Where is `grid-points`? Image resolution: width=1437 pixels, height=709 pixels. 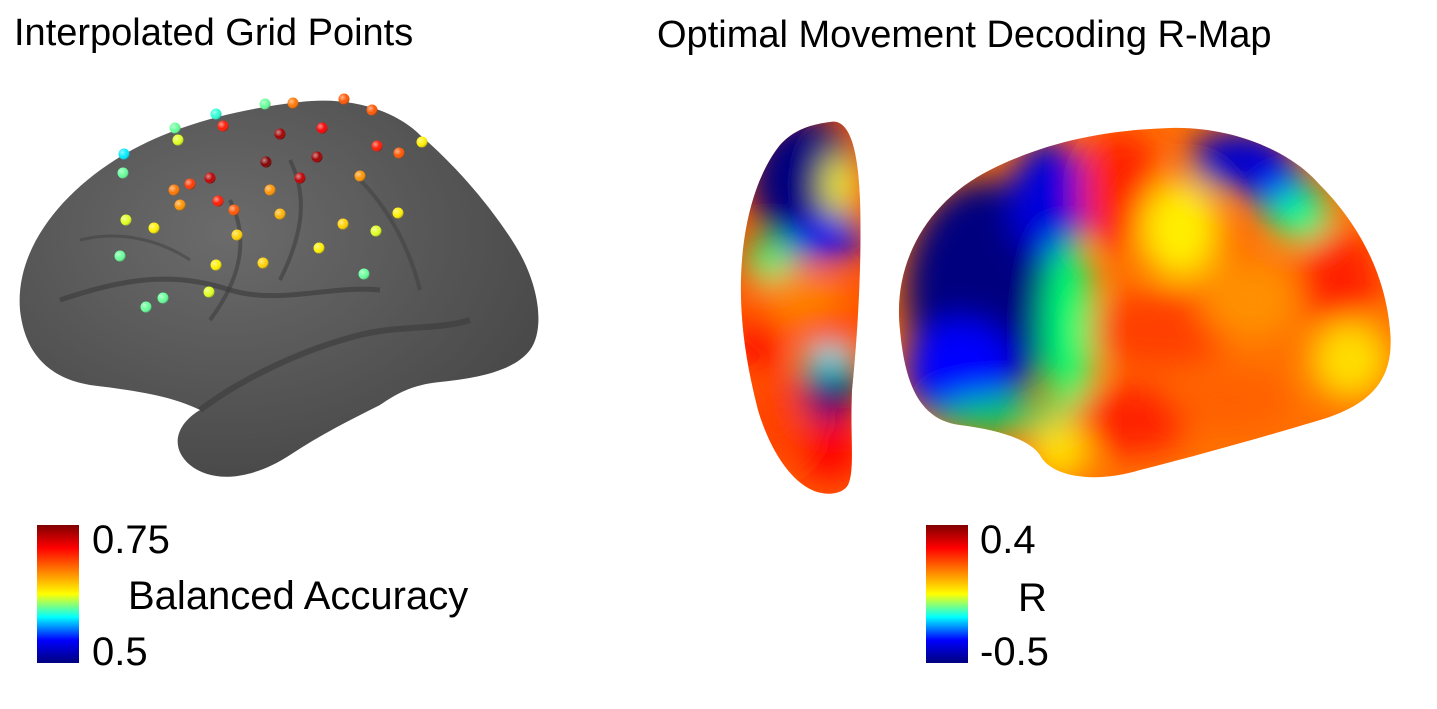 grid-points is located at coordinates (271, 203).